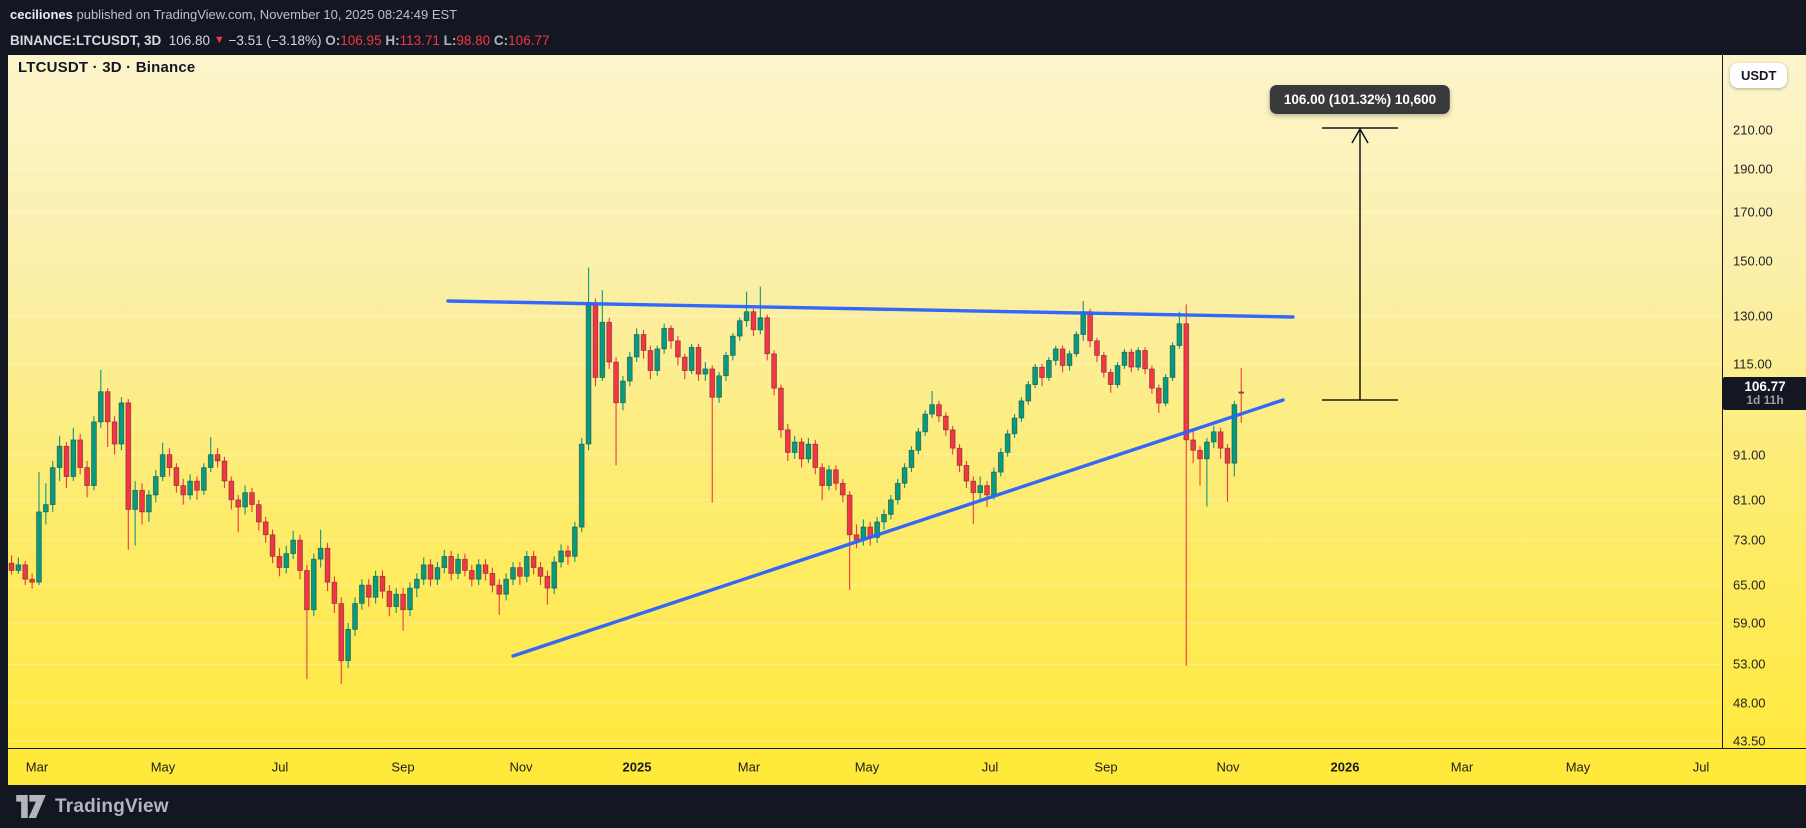 The width and height of the screenshot is (1806, 828). What do you see at coordinates (1749, 664) in the screenshot?
I see `price-tick-label: 53.00` at bounding box center [1749, 664].